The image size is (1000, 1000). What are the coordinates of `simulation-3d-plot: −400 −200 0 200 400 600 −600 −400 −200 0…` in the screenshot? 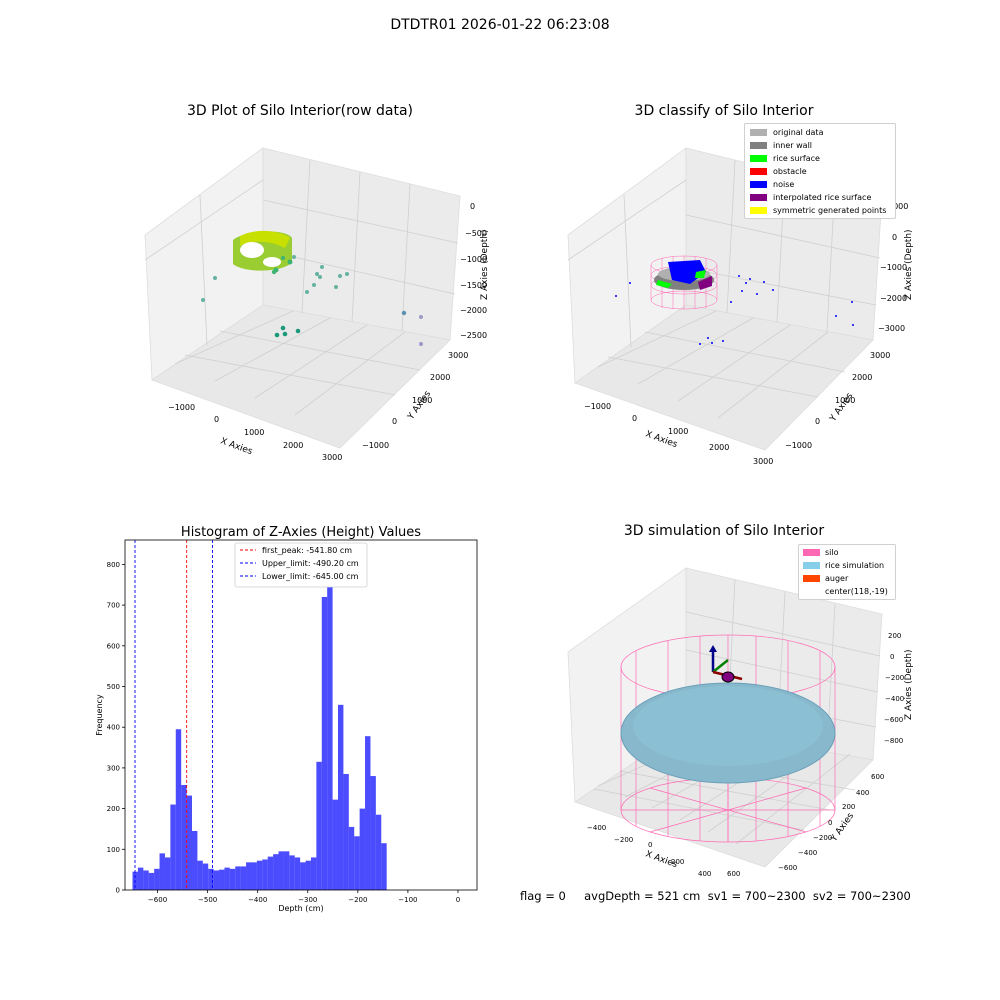 It's located at (740, 722).